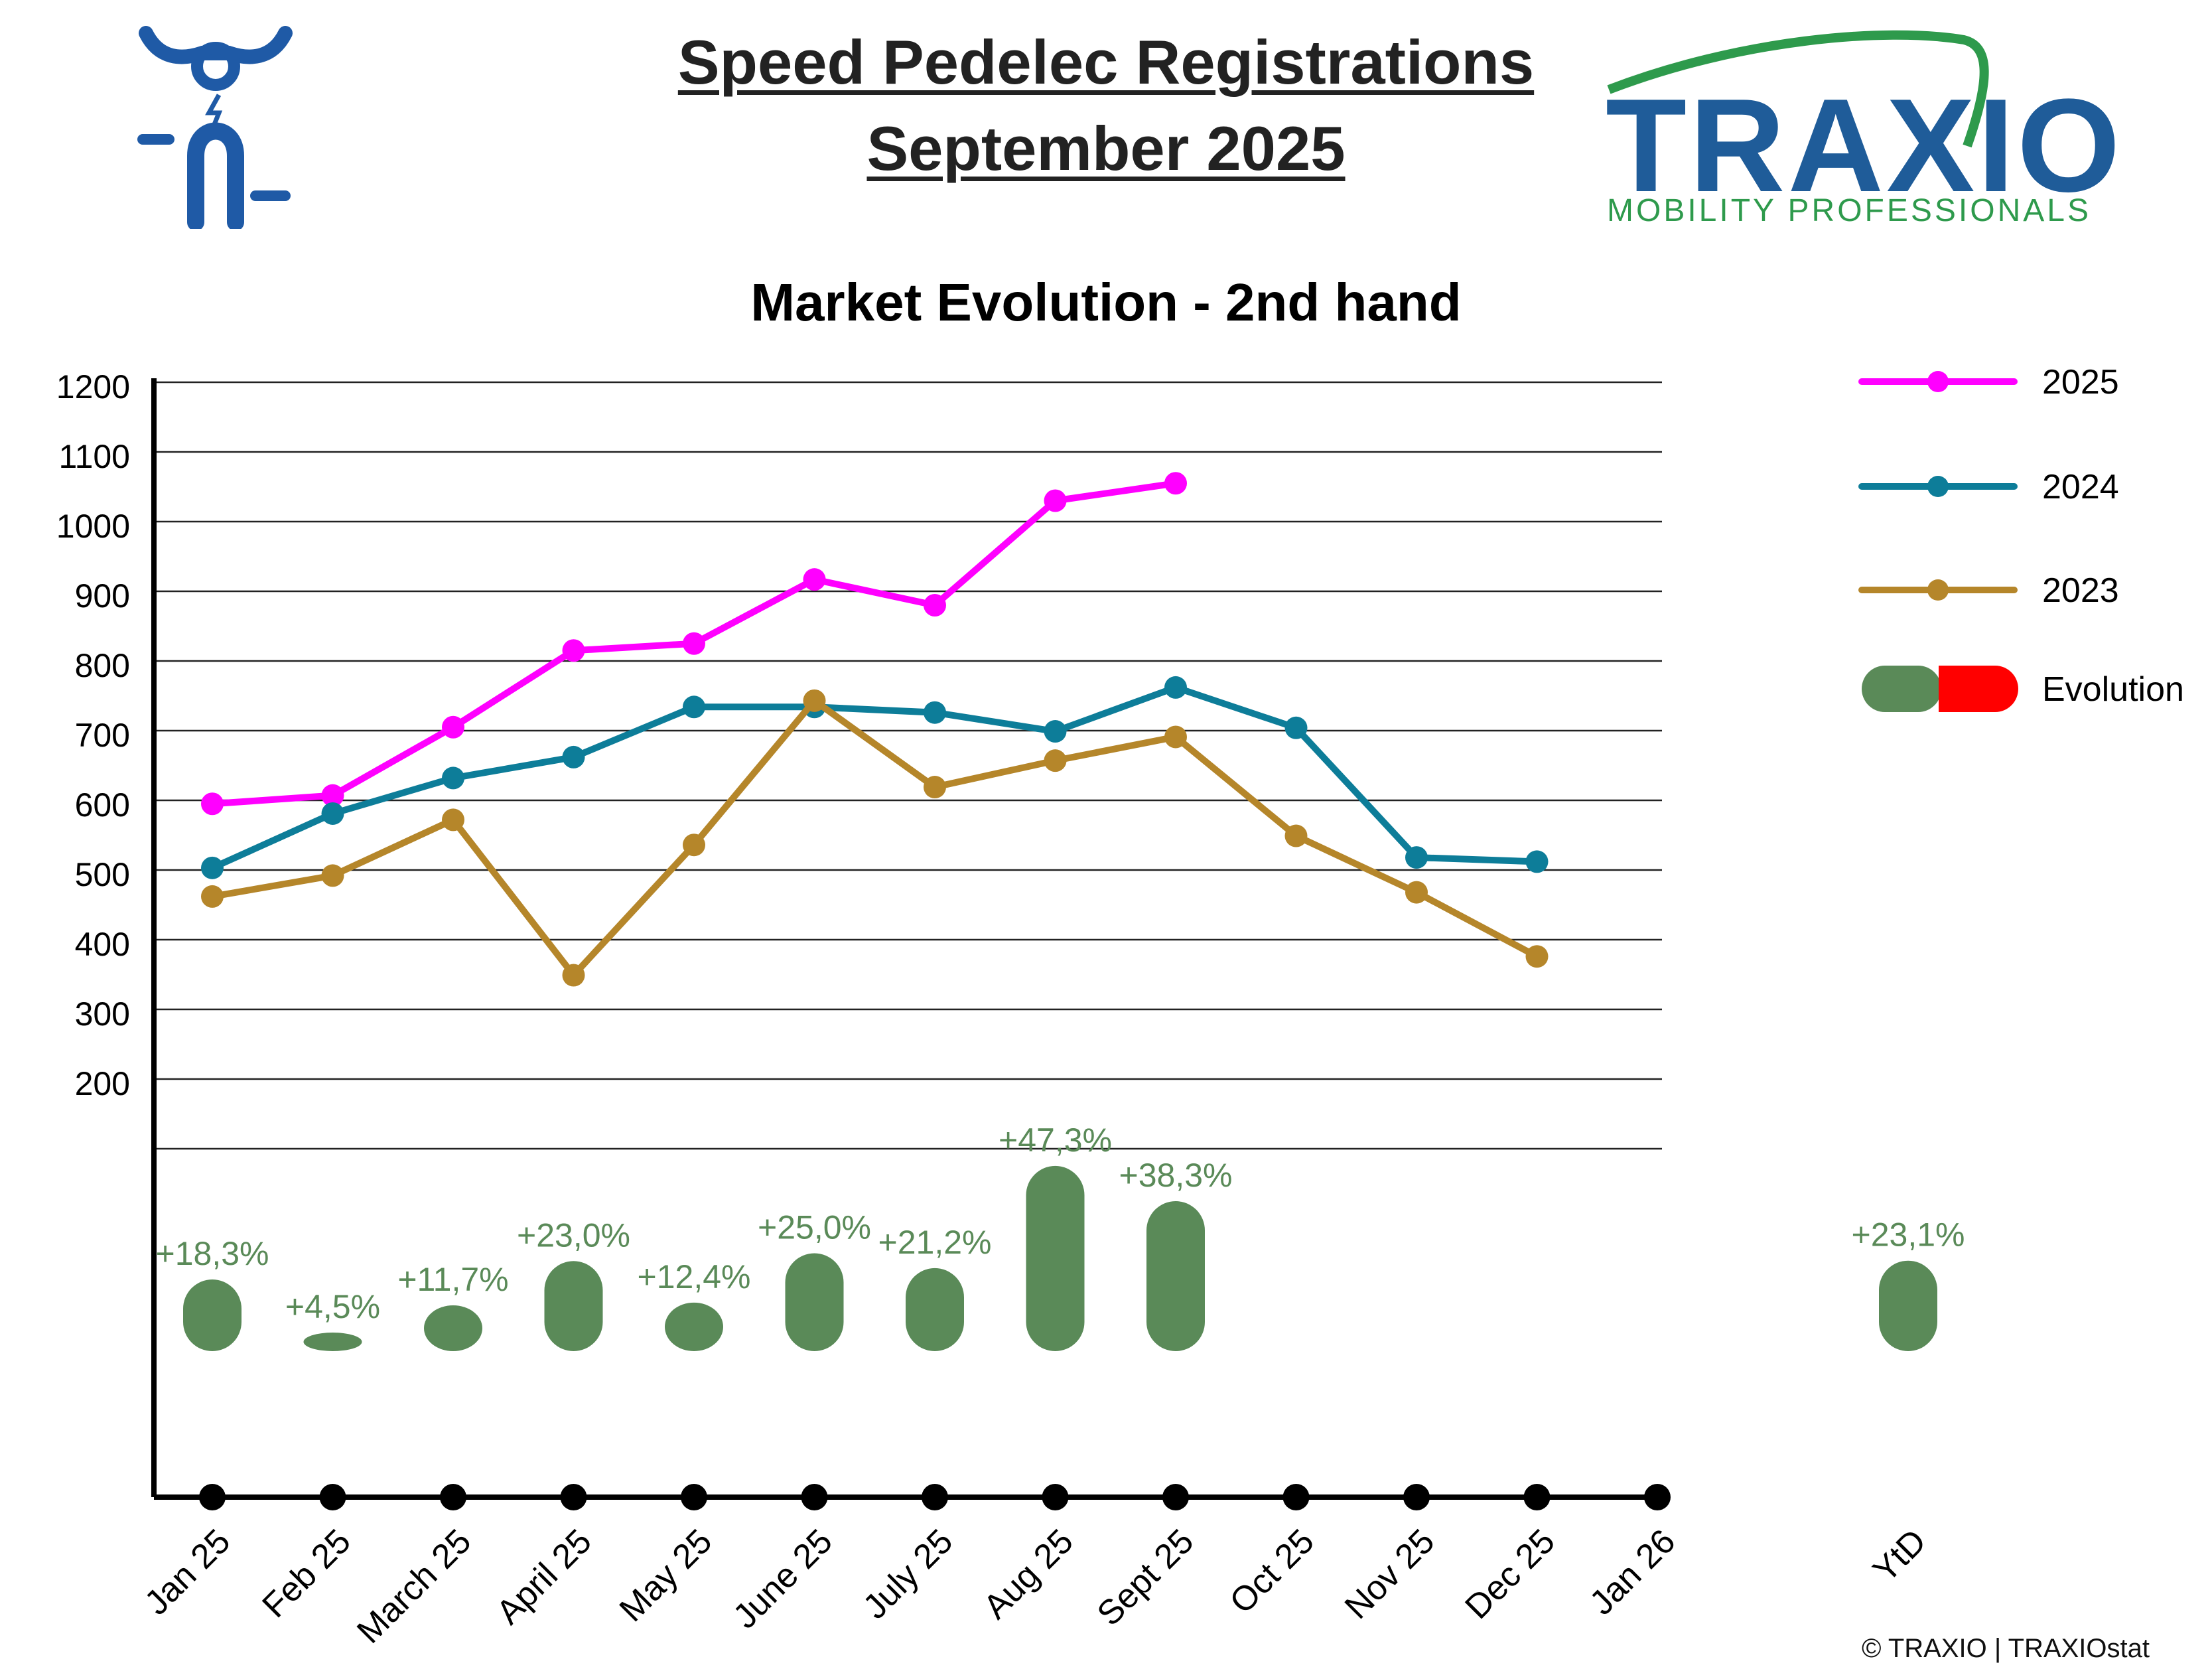 This screenshot has width=2212, height=1673. Describe the element at coordinates (102, 875) in the screenshot. I see `y-tick-label: 500` at that location.